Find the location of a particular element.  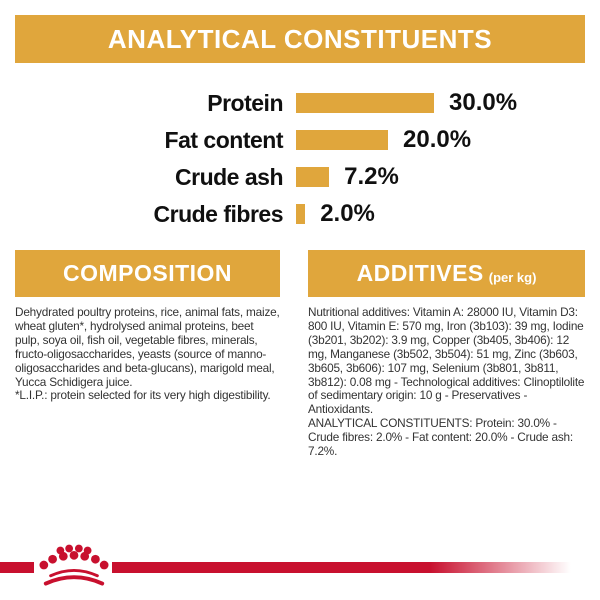

analytical-constituents-header: ANALYTICAL CONSTITUENTS is located at coordinates (300, 39).